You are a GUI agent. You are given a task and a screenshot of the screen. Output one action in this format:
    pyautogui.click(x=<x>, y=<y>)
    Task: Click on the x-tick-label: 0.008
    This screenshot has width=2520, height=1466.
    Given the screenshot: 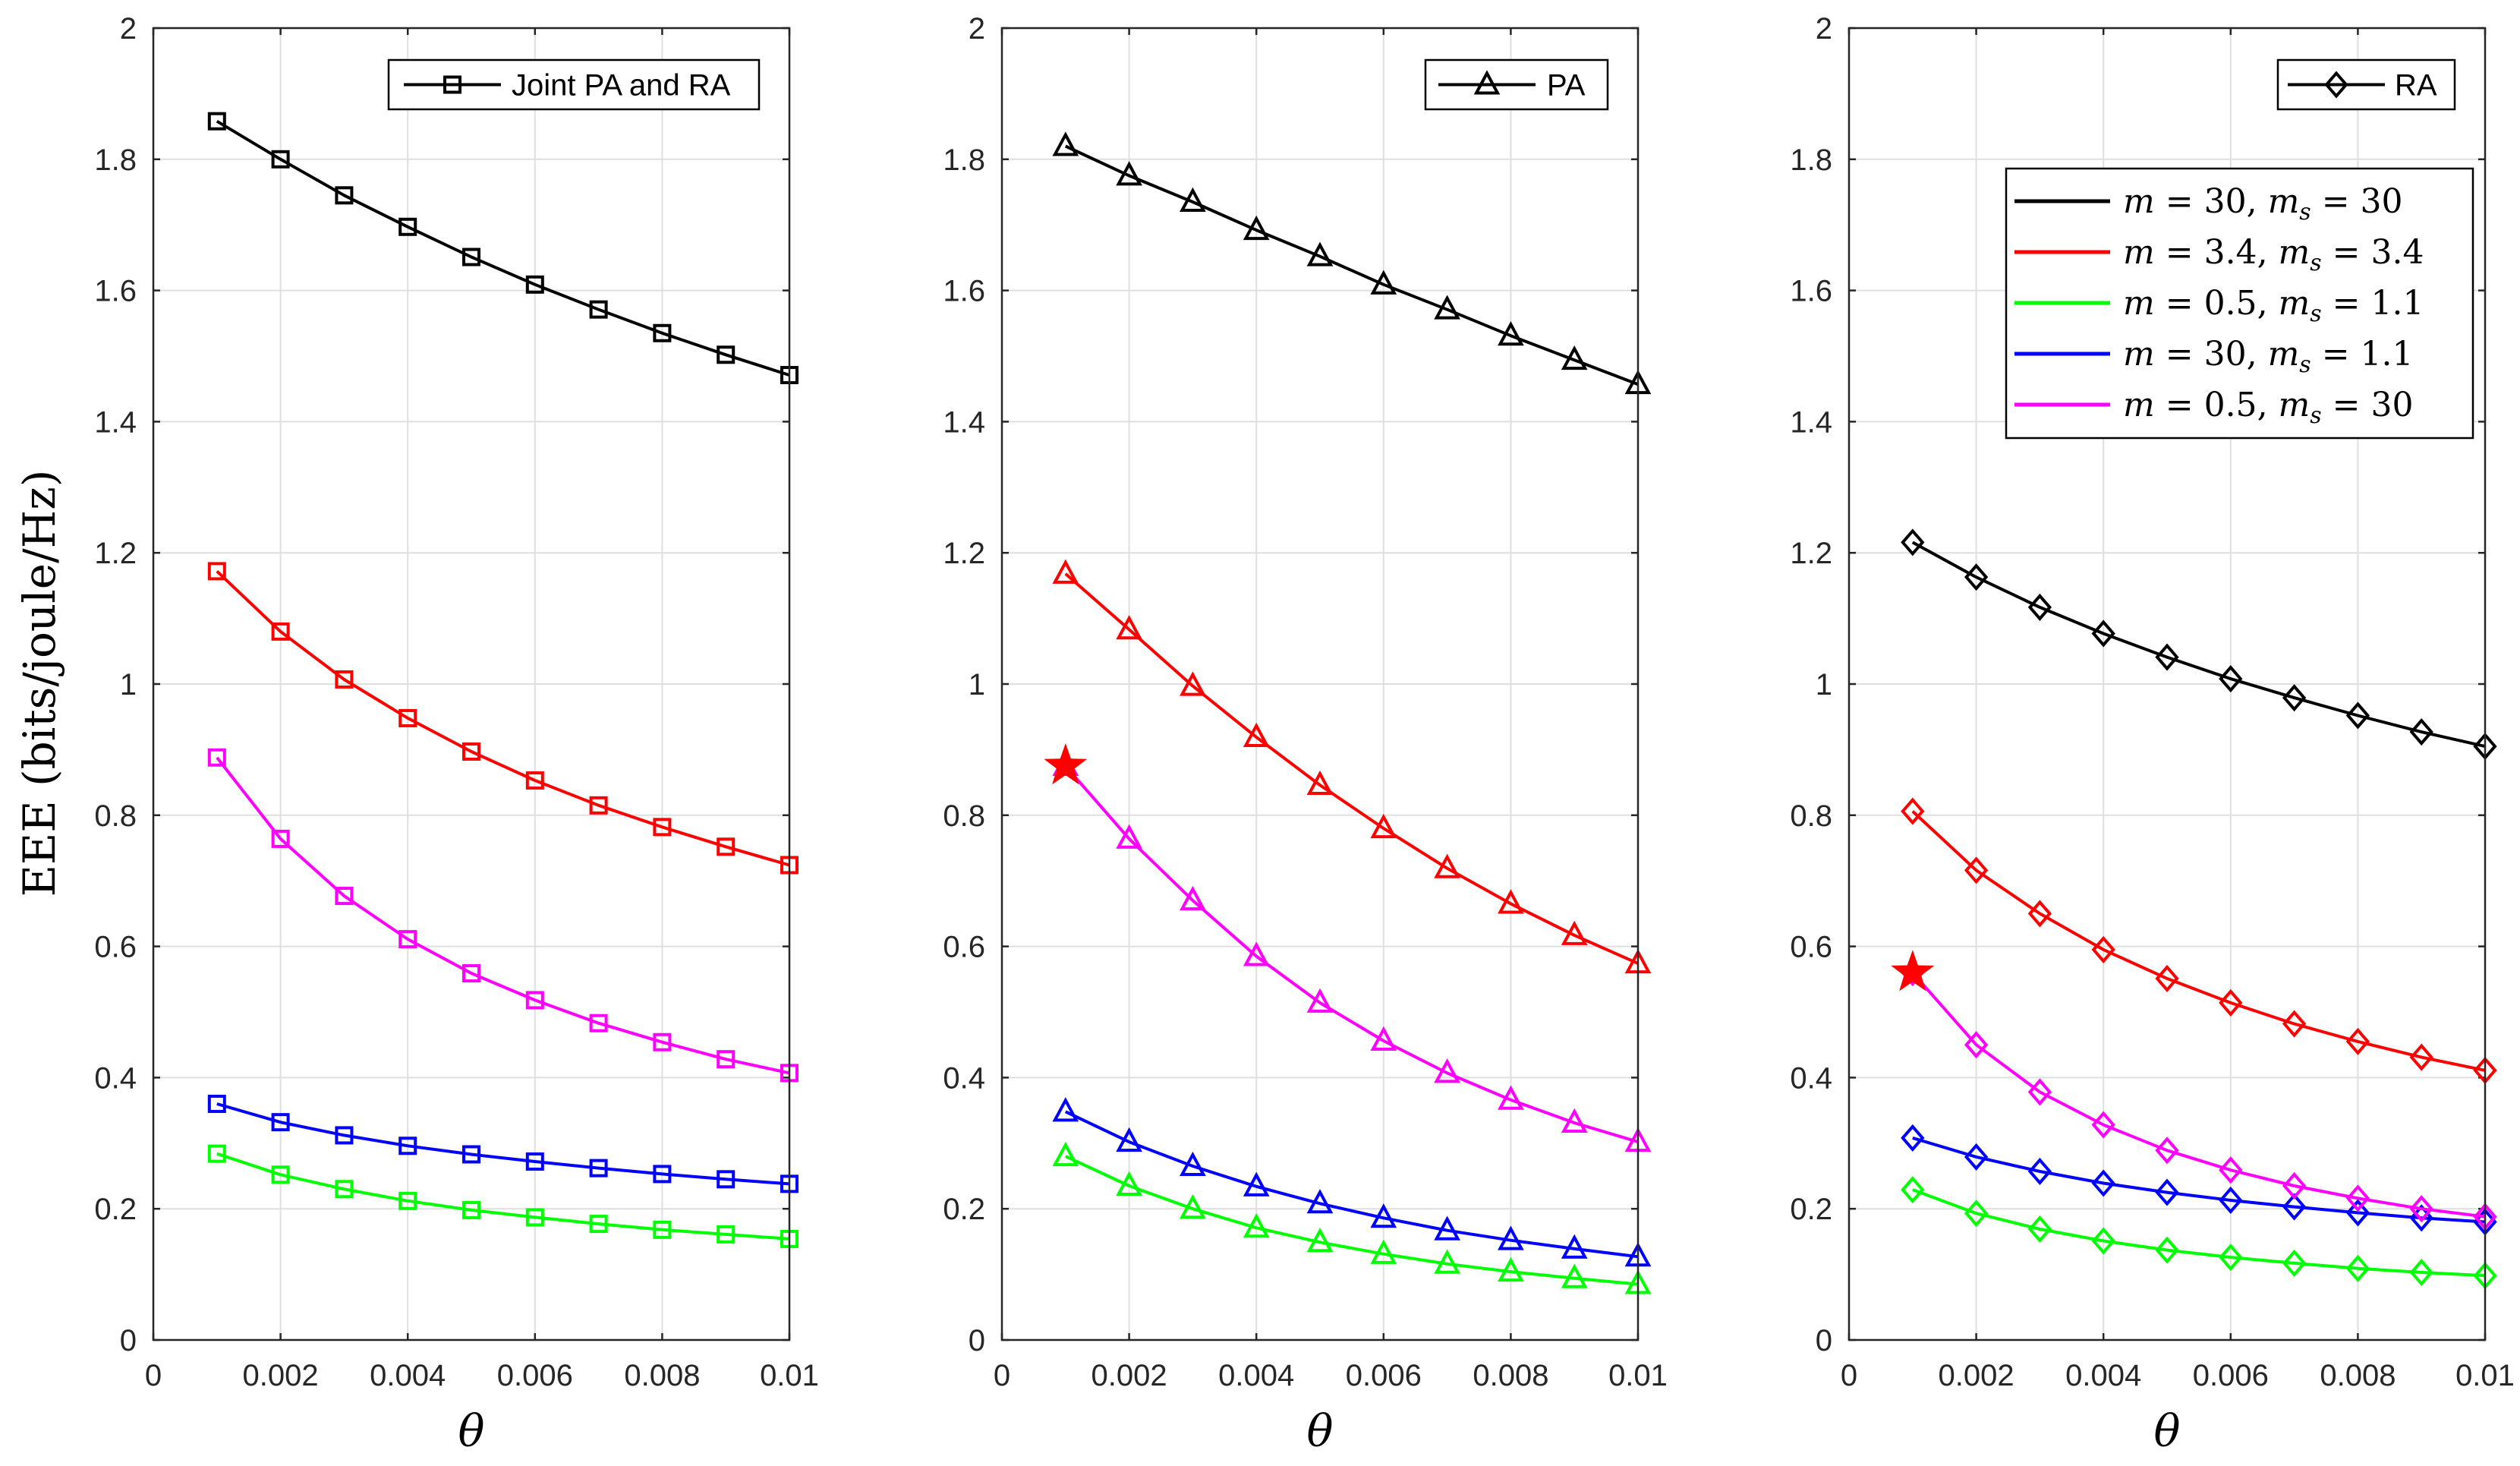 What is the action you would take?
    pyautogui.click(x=1510, y=1375)
    